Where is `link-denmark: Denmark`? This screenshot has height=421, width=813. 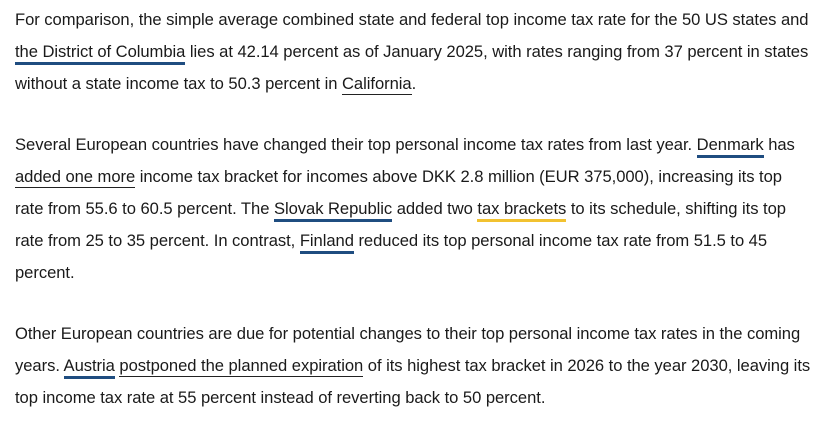 link-denmark: Denmark is located at coordinates (730, 146).